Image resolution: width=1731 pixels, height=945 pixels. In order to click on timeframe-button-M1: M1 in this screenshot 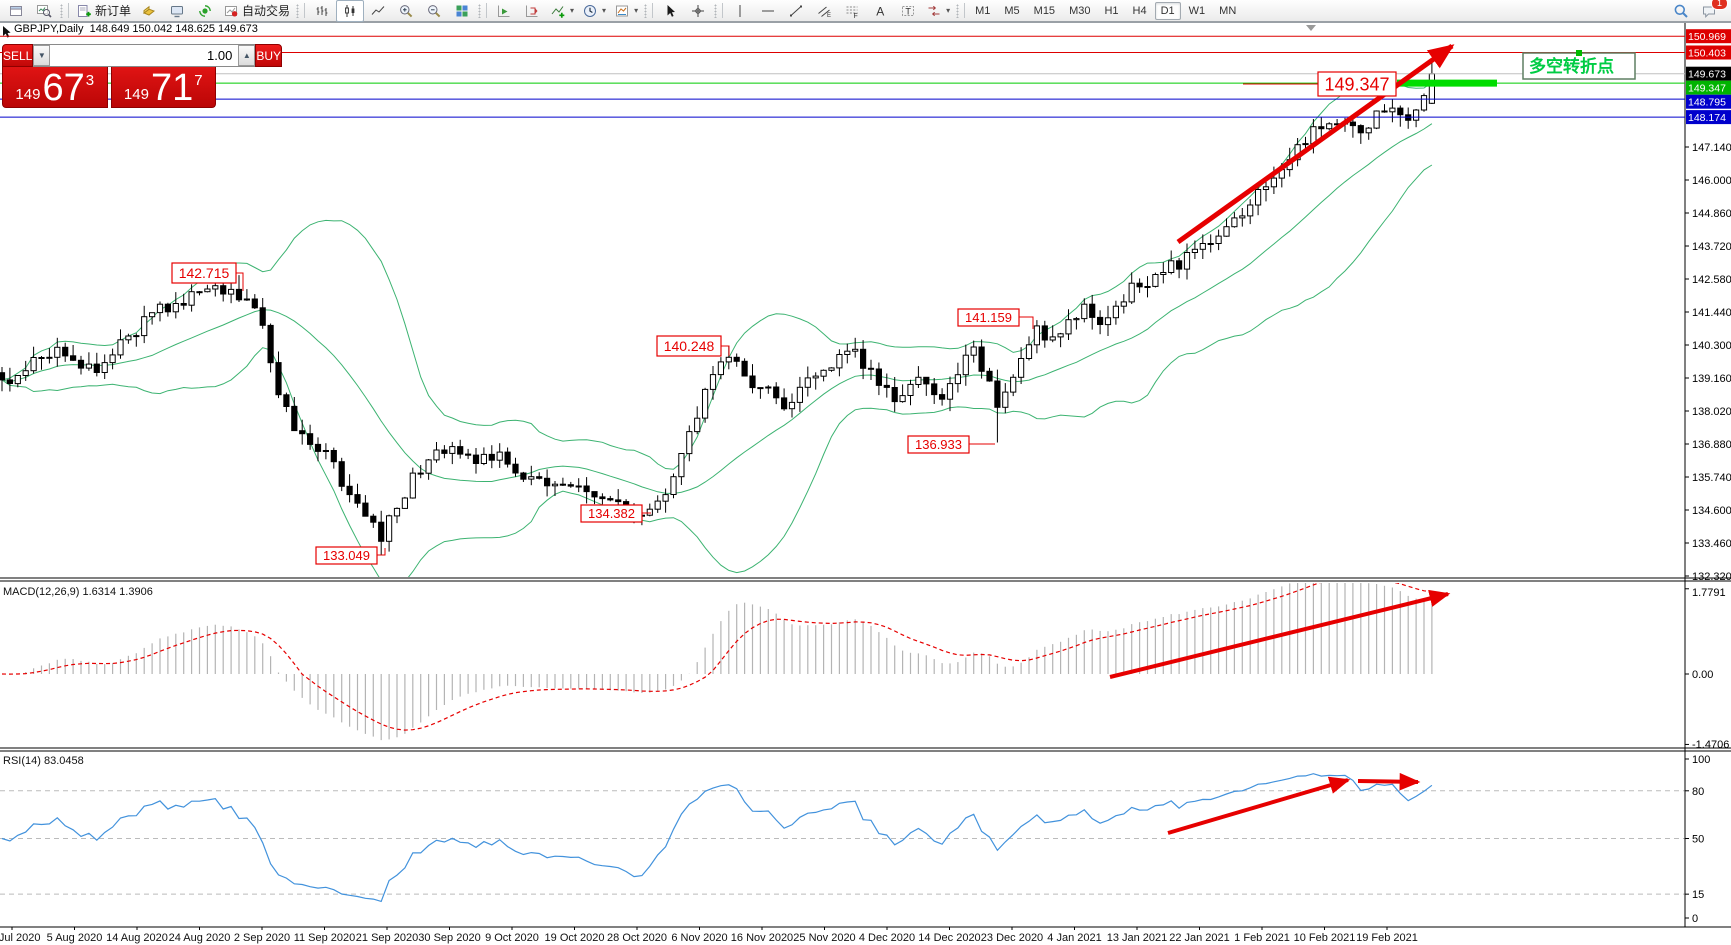, I will do `click(983, 10)`.